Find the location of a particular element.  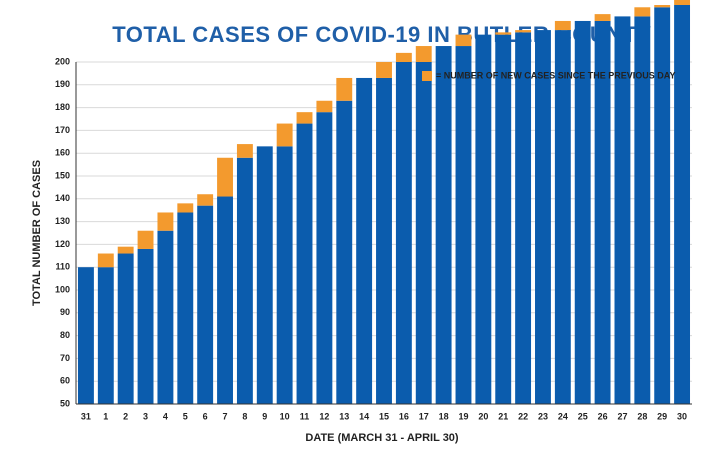

chart-title: TOTAL CASES OF COVID-19 IN BUTLER COUNTY is located at coordinates (381, 34).